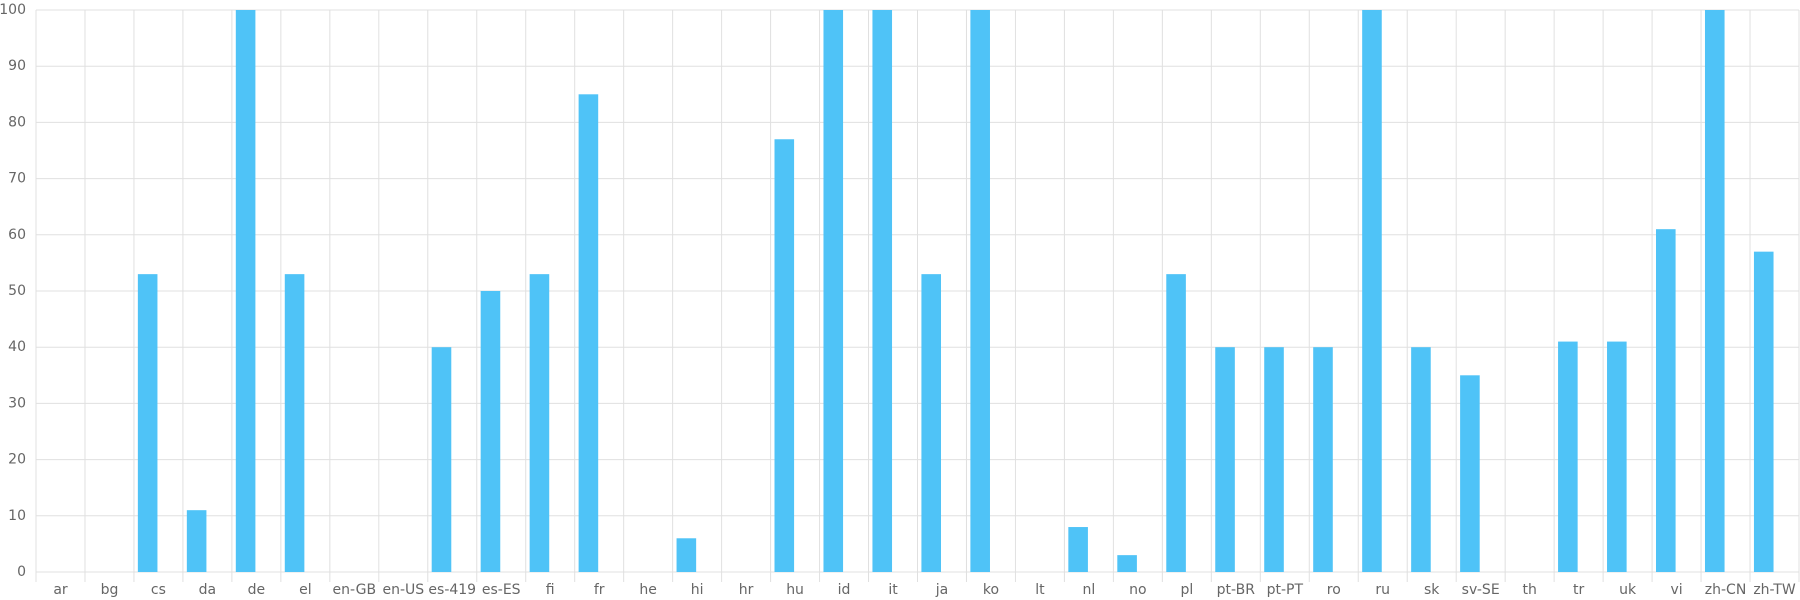  What do you see at coordinates (599, 590) in the screenshot?
I see `x-tick-label: fr` at bounding box center [599, 590].